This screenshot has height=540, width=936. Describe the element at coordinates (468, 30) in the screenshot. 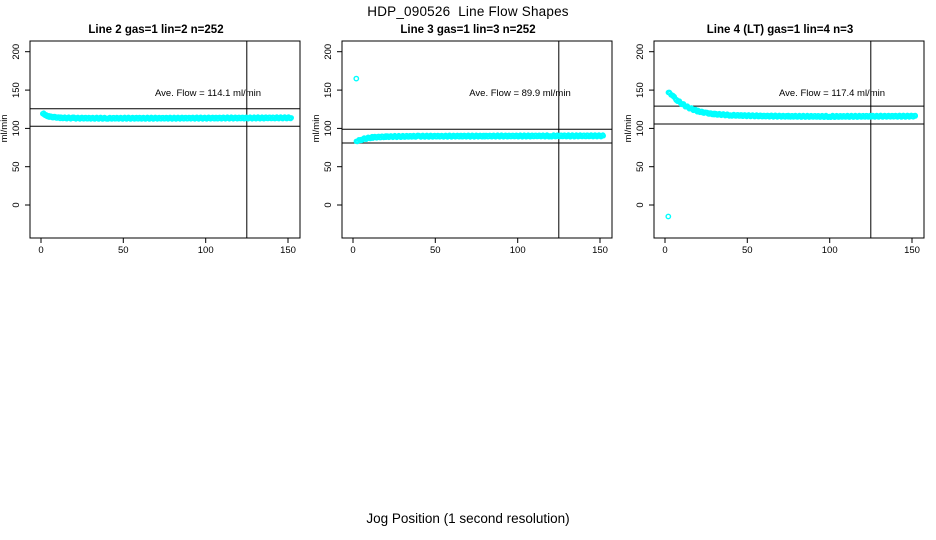

I see `panel-line-3-title: Line 3 gas=1 lin=3 n=252` at that location.